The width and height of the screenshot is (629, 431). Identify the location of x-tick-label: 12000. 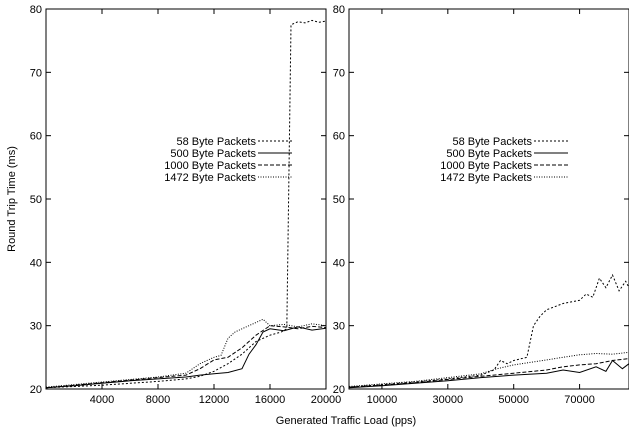
(214, 400).